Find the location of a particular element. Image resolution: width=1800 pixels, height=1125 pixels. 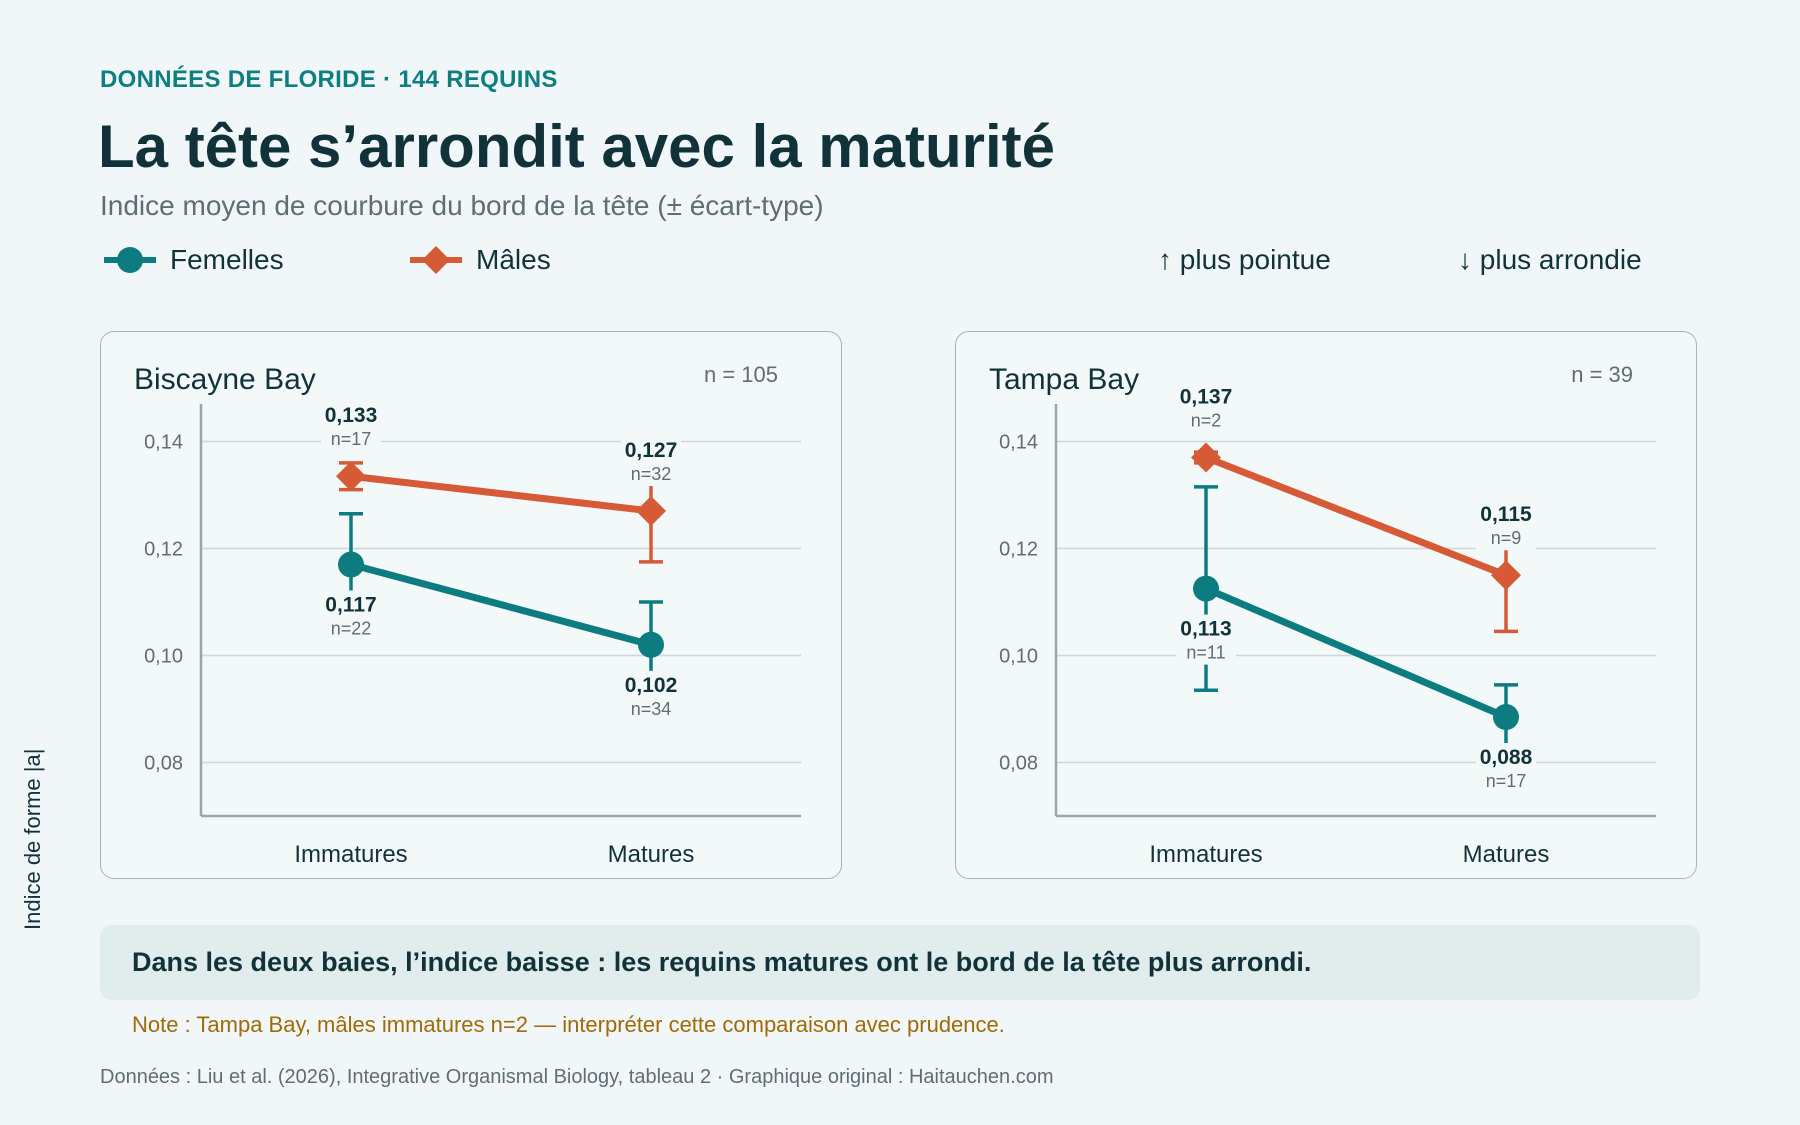

female-n-label: n=34 is located at coordinates (651, 709).